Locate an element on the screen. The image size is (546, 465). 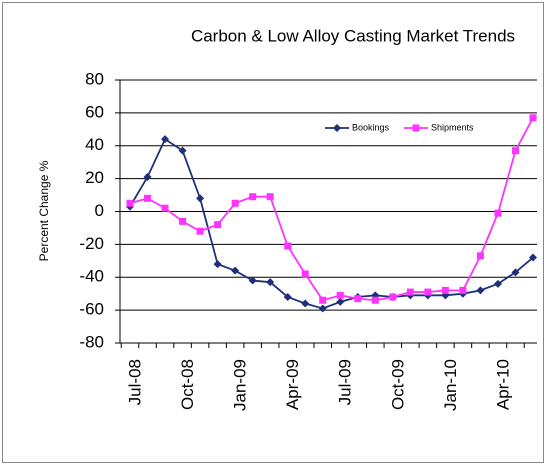
chart-title: Carbon & Low Alloy Casting Market Trends is located at coordinates (353, 35).